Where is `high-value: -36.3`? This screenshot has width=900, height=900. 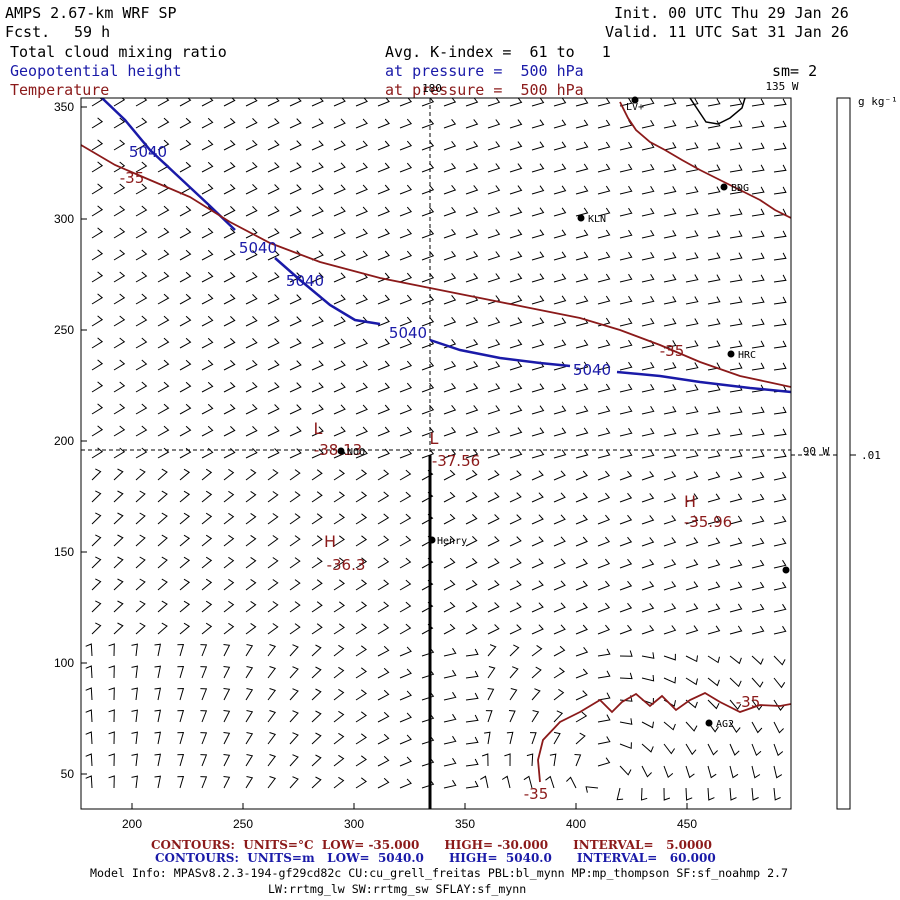
high-value: -36.3 is located at coordinates (346, 565).